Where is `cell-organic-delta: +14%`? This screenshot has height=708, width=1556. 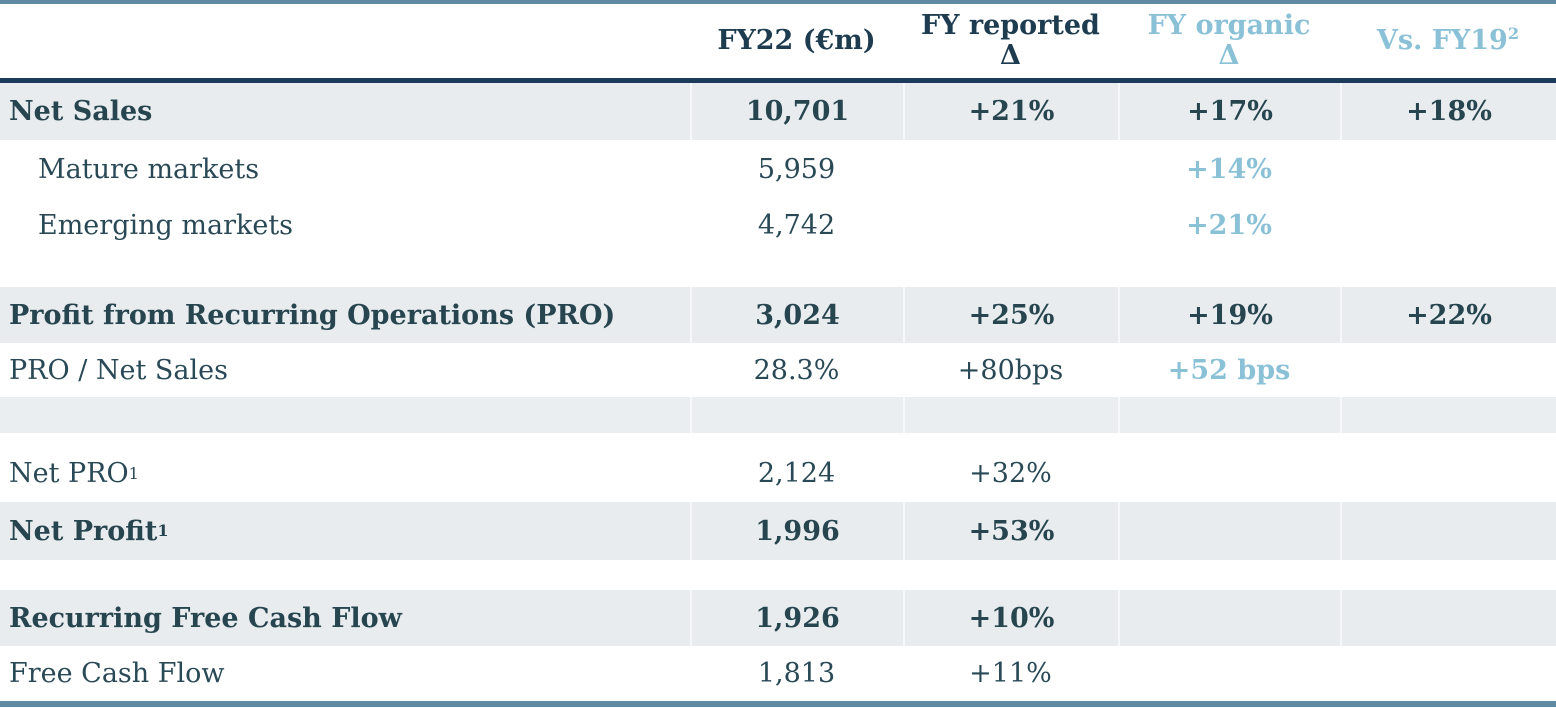
cell-organic-delta: +14% is located at coordinates (1229, 169).